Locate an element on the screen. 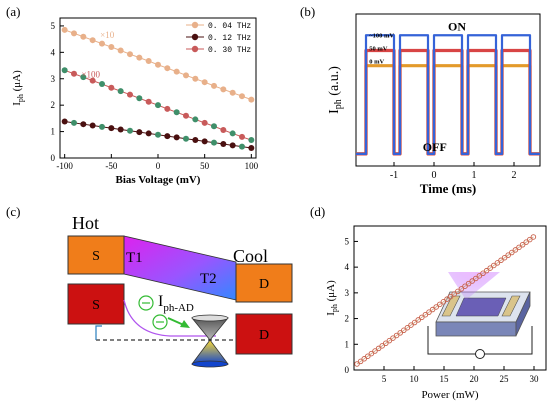 Image resolution: width=550 pixels, height=406 pixels. y-axis-title: Iph (μA) is located at coordinates (332, 298).